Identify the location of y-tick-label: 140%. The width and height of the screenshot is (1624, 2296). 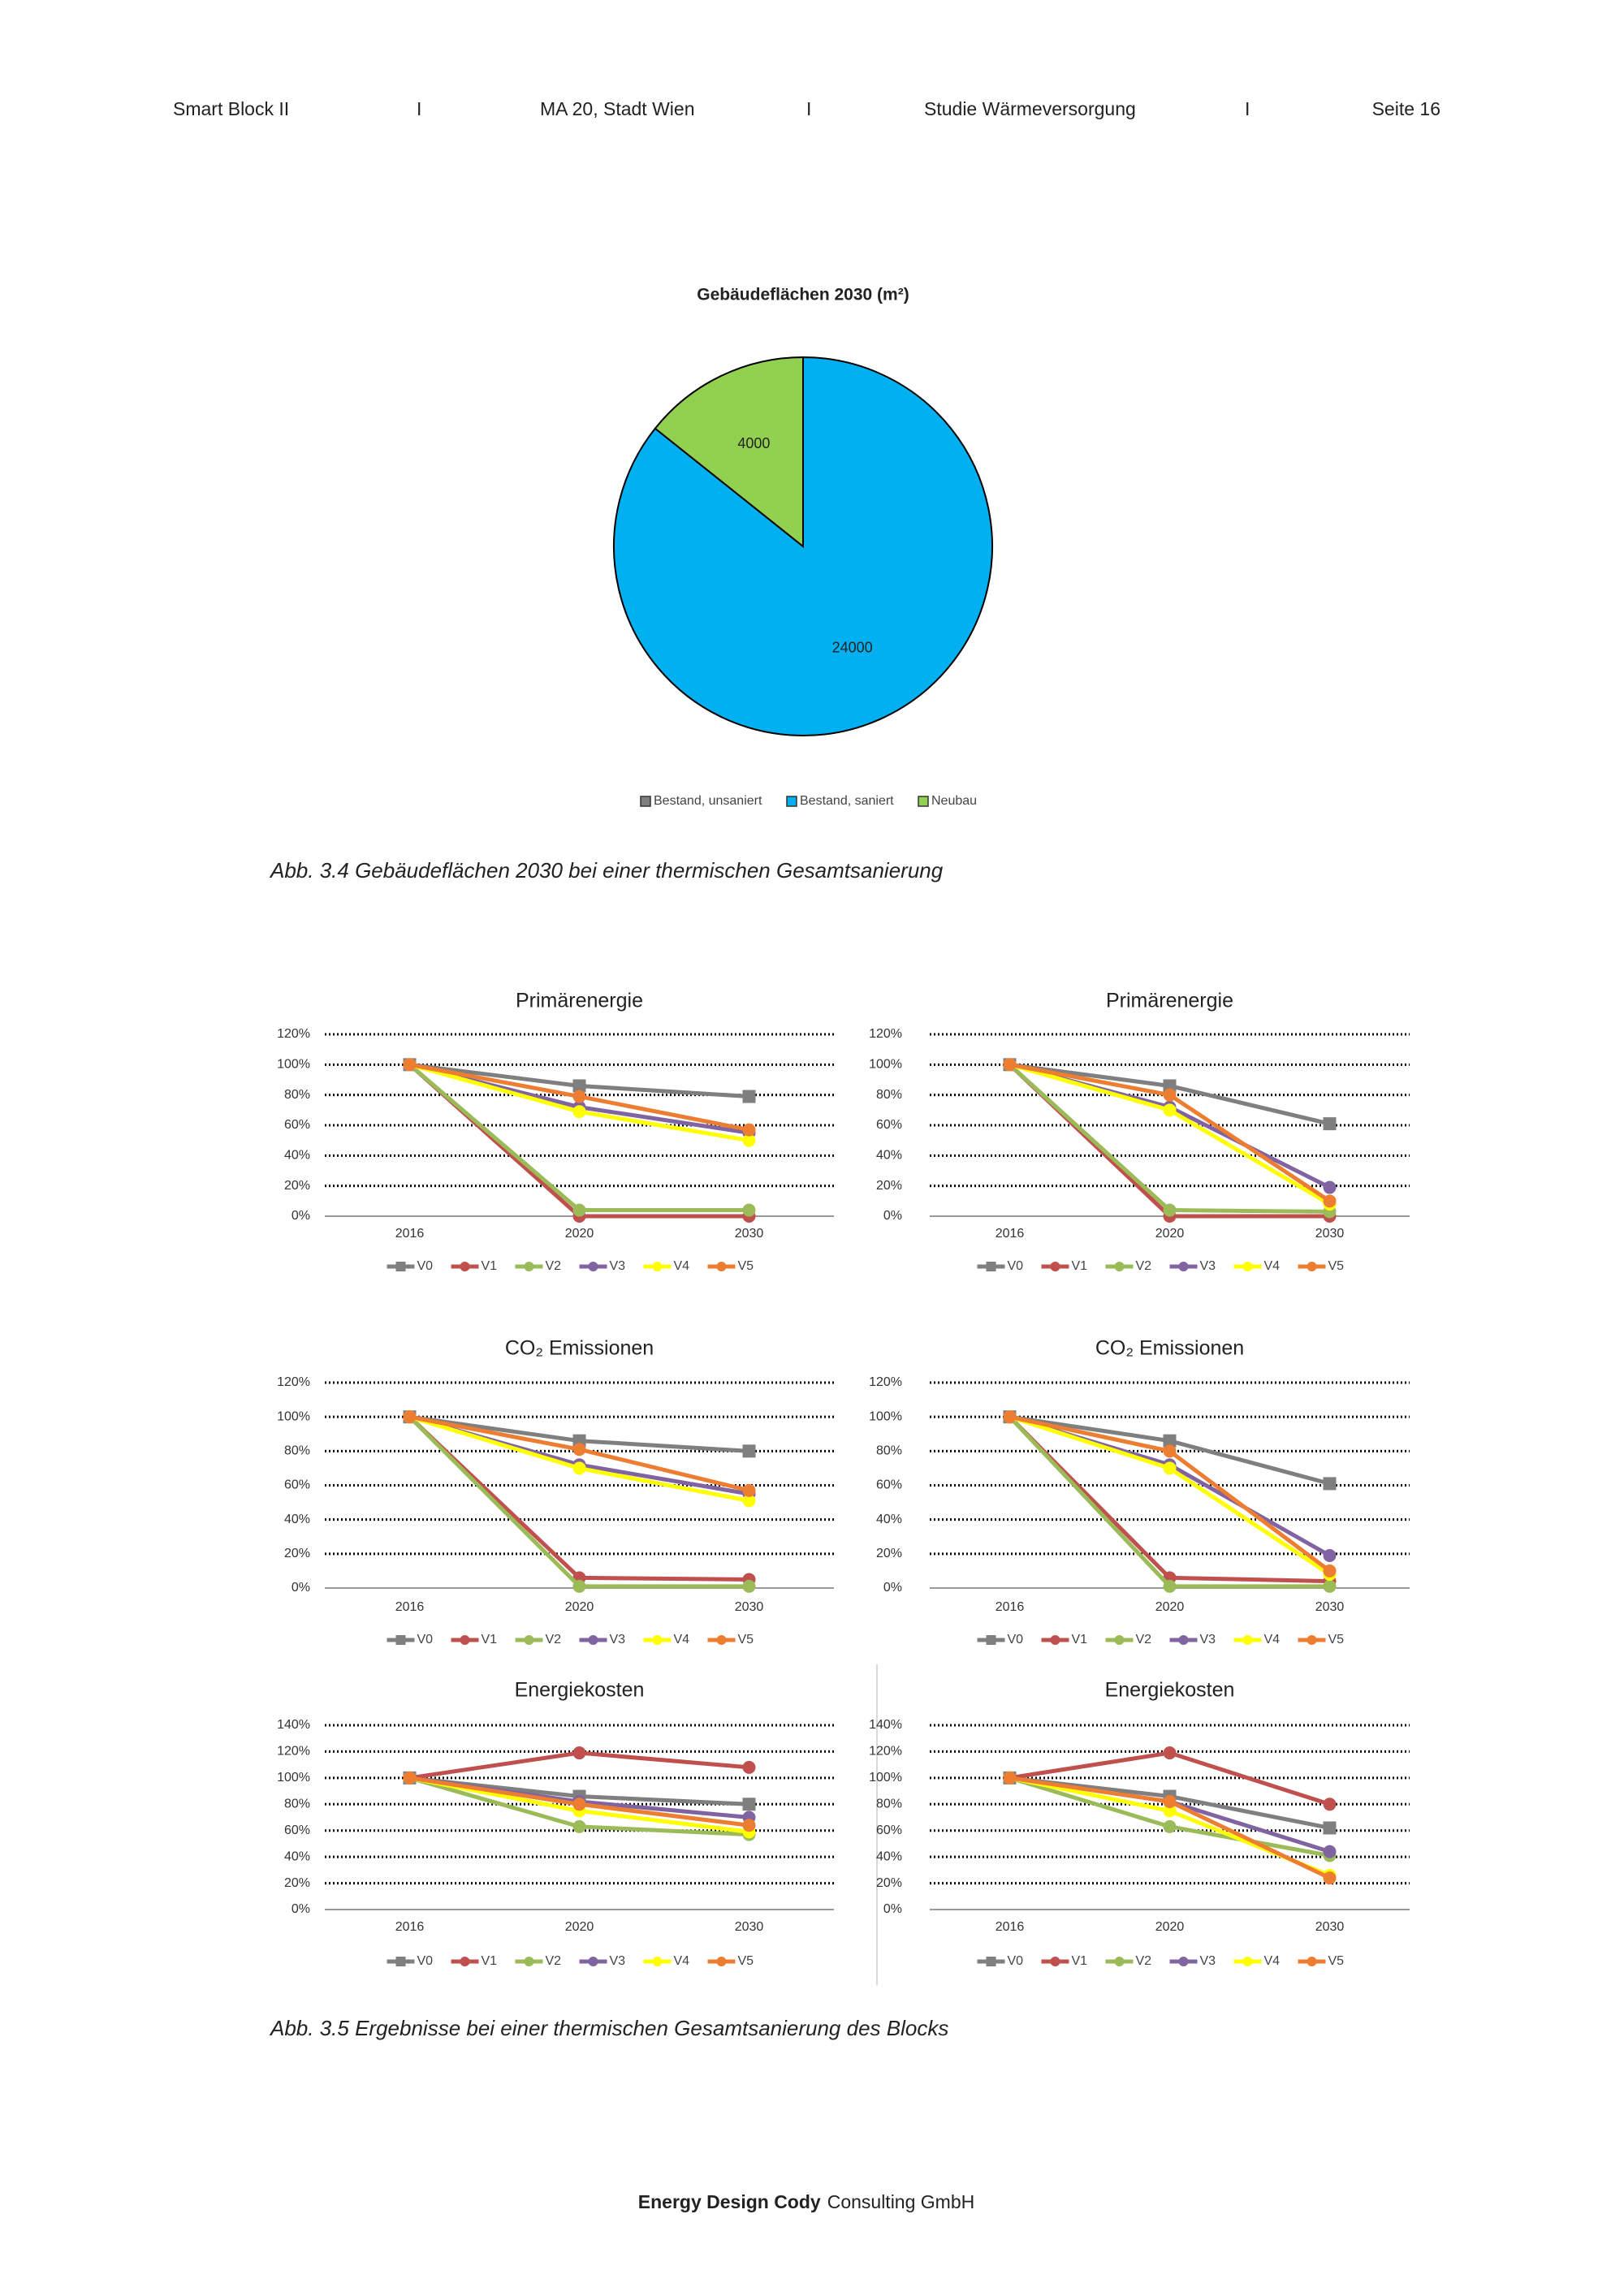
(294, 1725).